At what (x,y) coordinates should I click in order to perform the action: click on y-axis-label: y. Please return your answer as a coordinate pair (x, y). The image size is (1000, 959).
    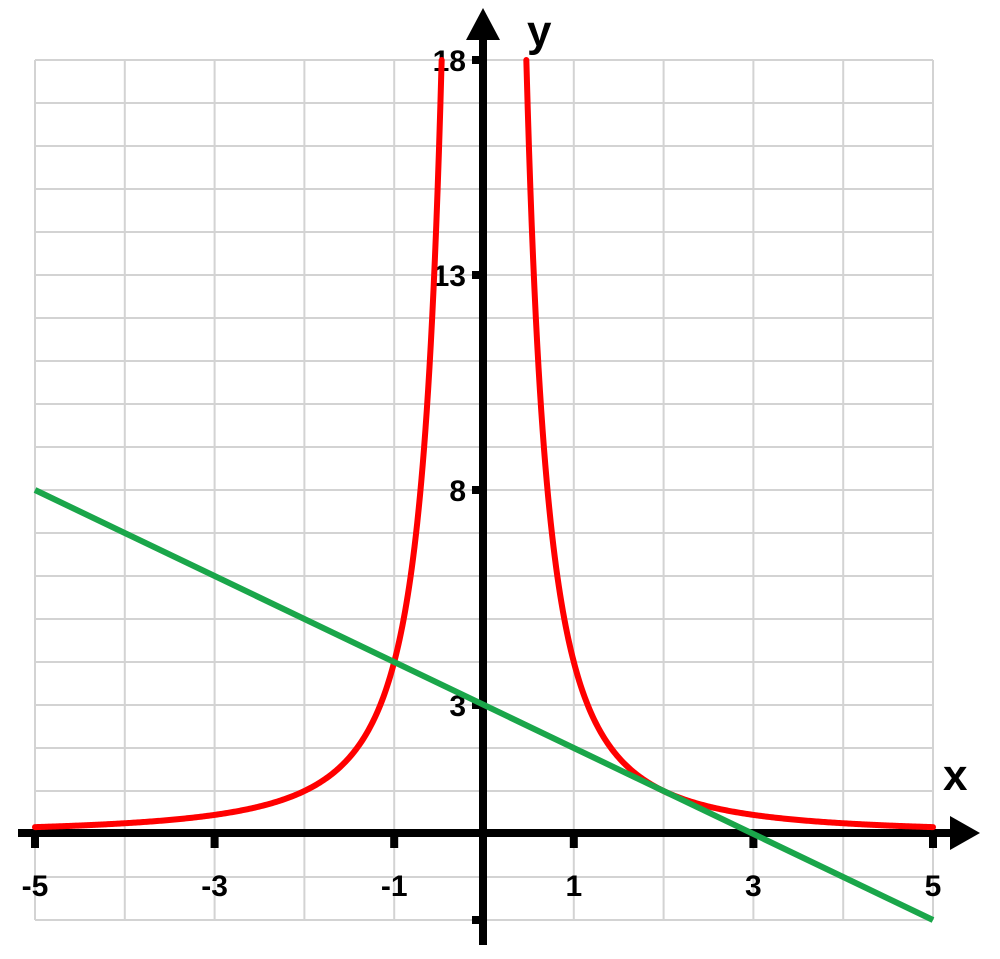
    Looking at the image, I should click on (539, 31).